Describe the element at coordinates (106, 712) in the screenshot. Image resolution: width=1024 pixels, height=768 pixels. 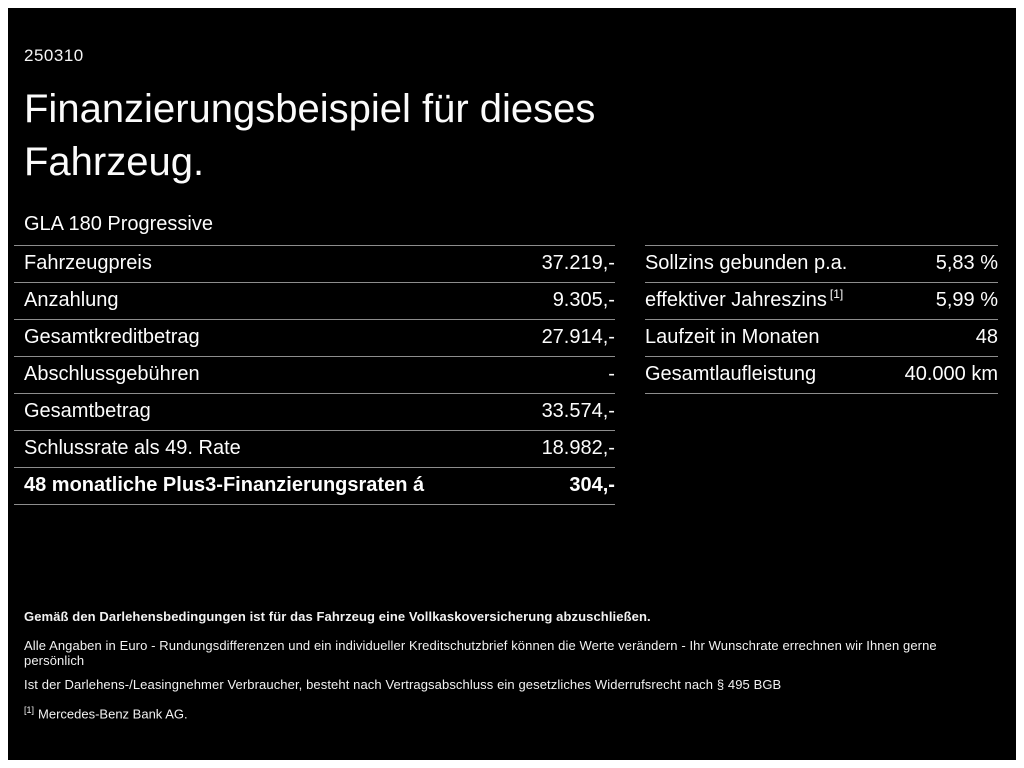
I see `bank-footnote: [1] Mercedes-Benz Bank AG.` at that location.